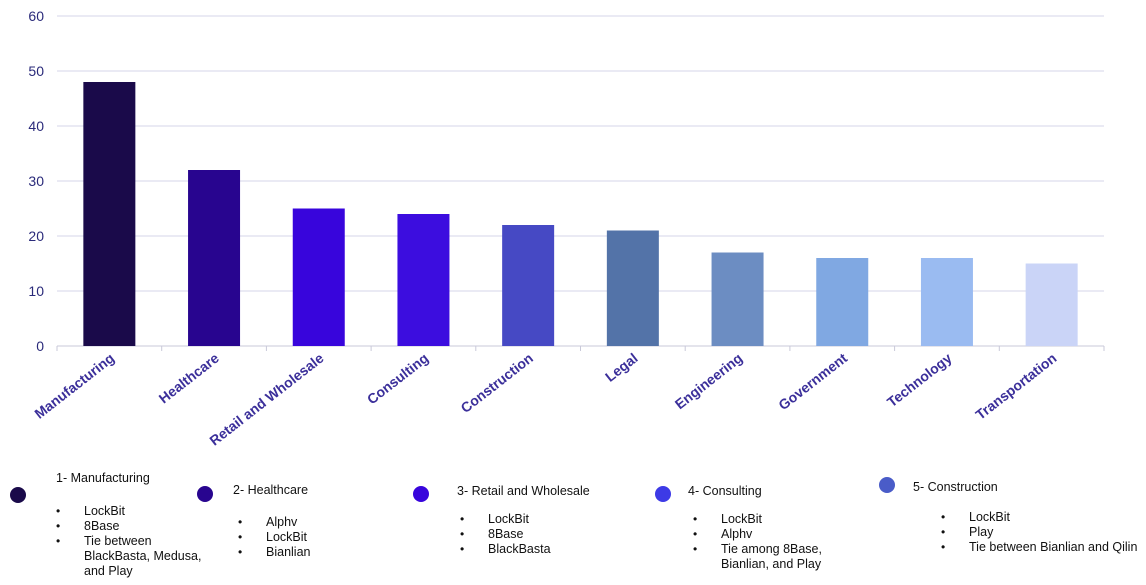 This screenshot has width=1146, height=585. Describe the element at coordinates (497, 383) in the screenshot. I see `x-tick-label: Construction` at that location.